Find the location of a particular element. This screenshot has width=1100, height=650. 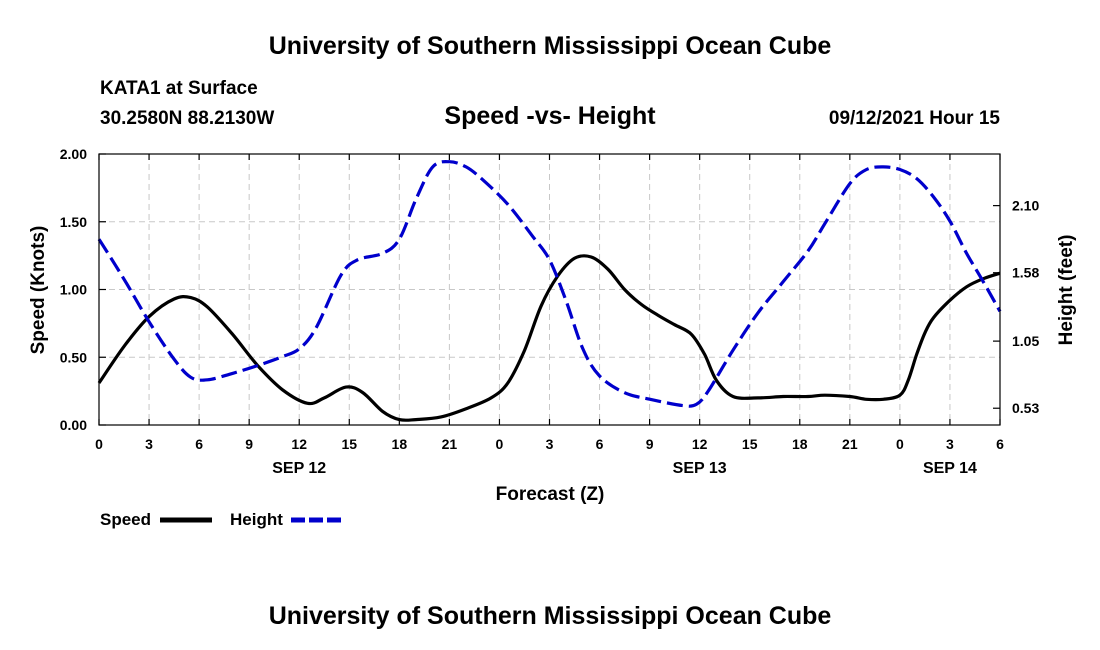

x-date-label: SEP 12 is located at coordinates (299, 468).